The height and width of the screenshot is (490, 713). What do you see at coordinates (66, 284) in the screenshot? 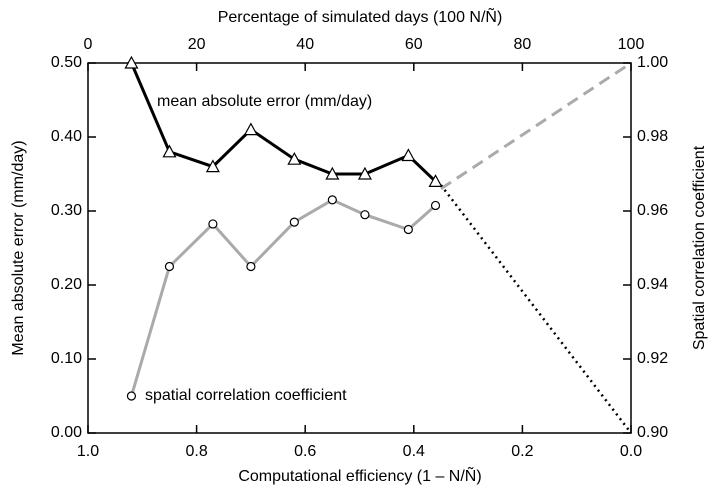
I see `y-tick-label: 0.20` at bounding box center [66, 284].